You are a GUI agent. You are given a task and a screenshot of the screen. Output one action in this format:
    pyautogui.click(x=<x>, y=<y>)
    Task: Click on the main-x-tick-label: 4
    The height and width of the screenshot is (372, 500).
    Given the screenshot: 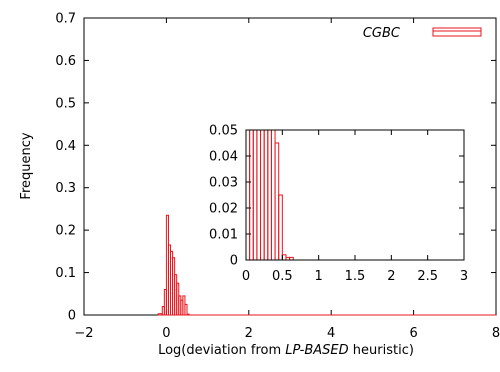 What is the action you would take?
    pyautogui.click(x=331, y=333)
    